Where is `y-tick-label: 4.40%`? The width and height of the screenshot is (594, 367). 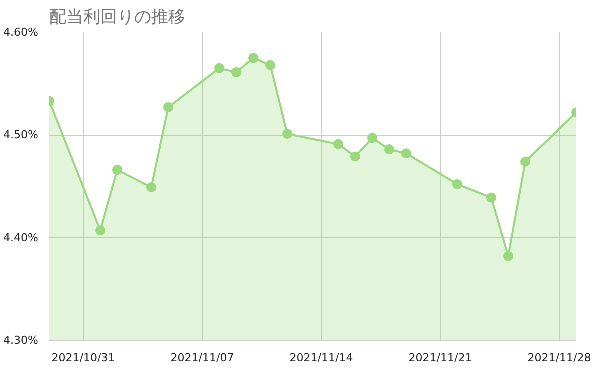
y-tick-label: 4.40% is located at coordinates (21, 237).